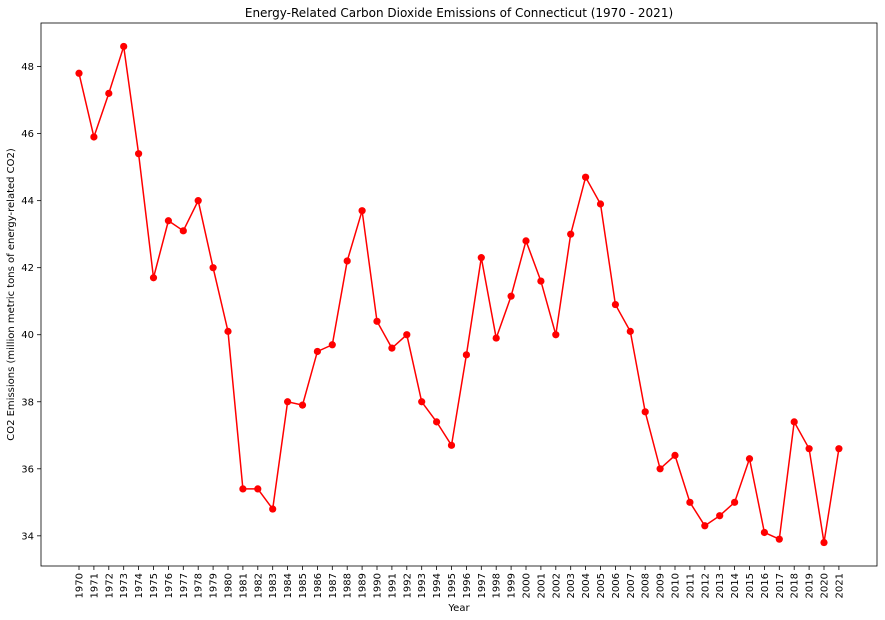 This screenshot has height=620, width=885. Describe the element at coordinates (27, 67) in the screenshot. I see `y-tick-label: 48` at that location.